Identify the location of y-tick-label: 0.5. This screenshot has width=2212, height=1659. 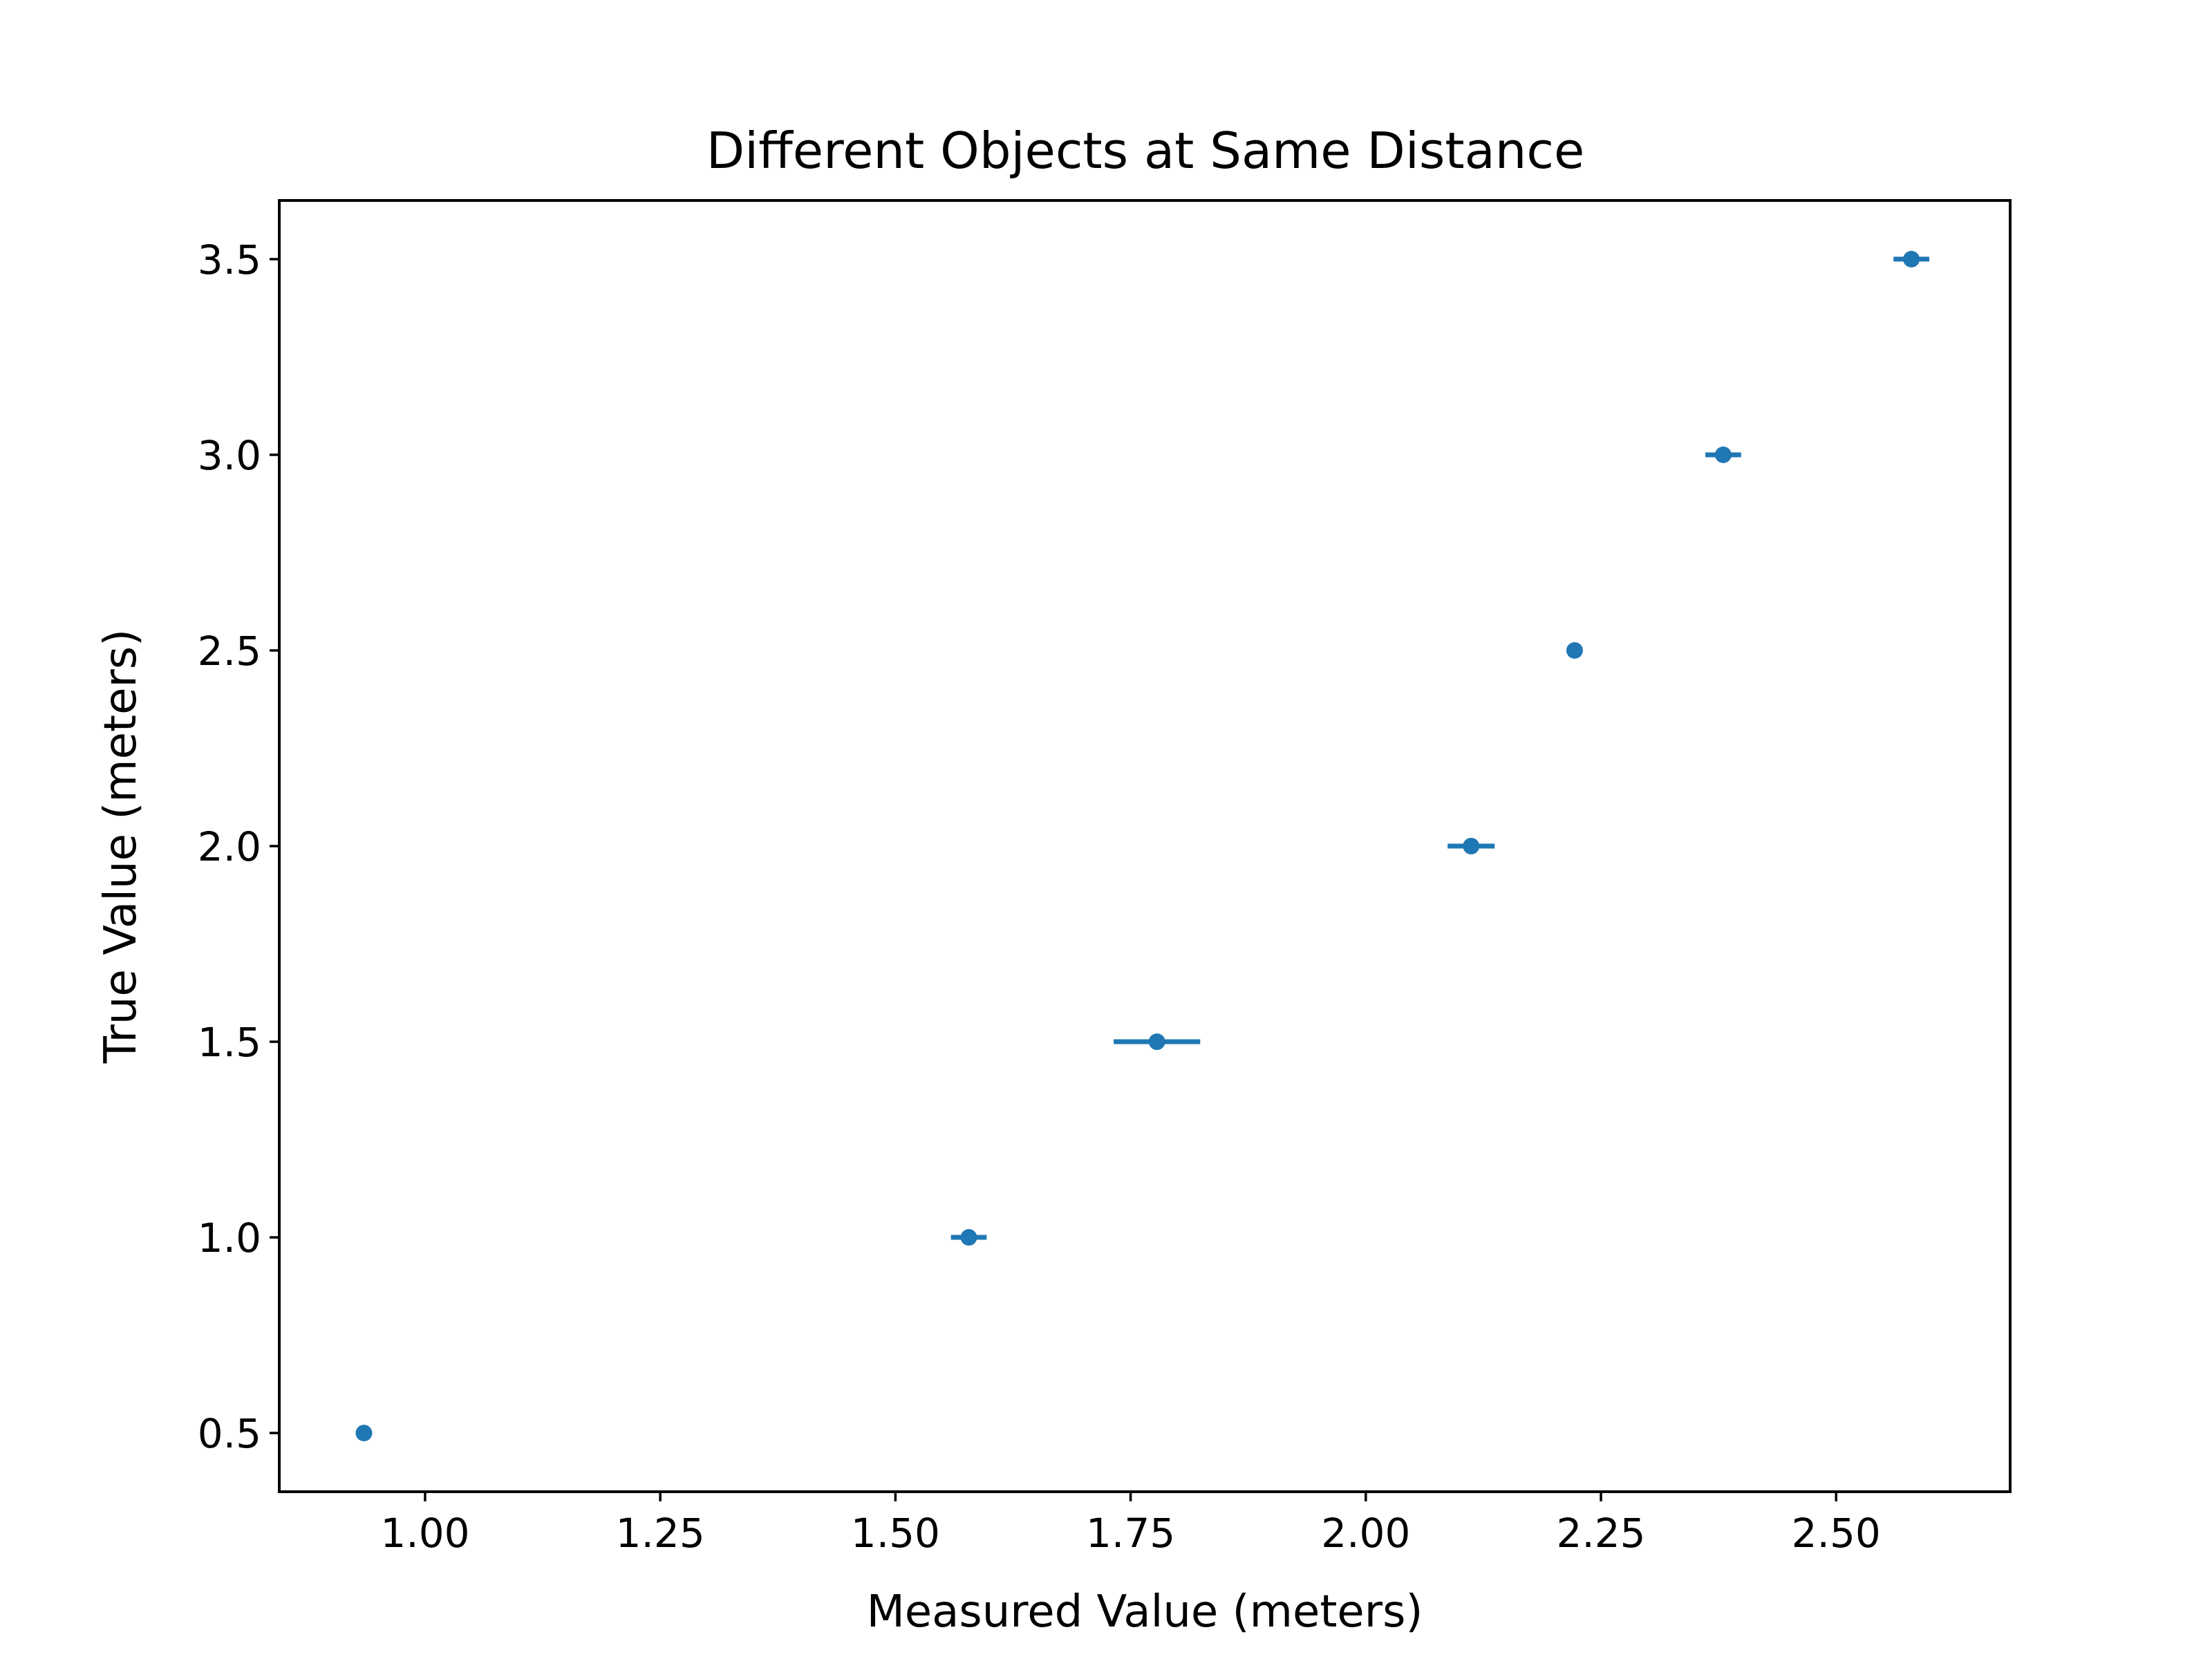
(229, 1433).